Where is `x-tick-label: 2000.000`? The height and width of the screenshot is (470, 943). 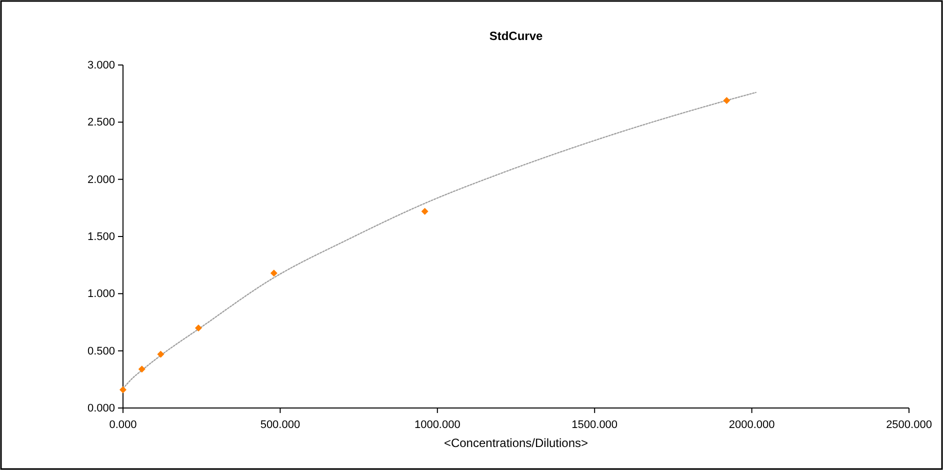
x-tick-label: 2000.000 is located at coordinates (751, 425).